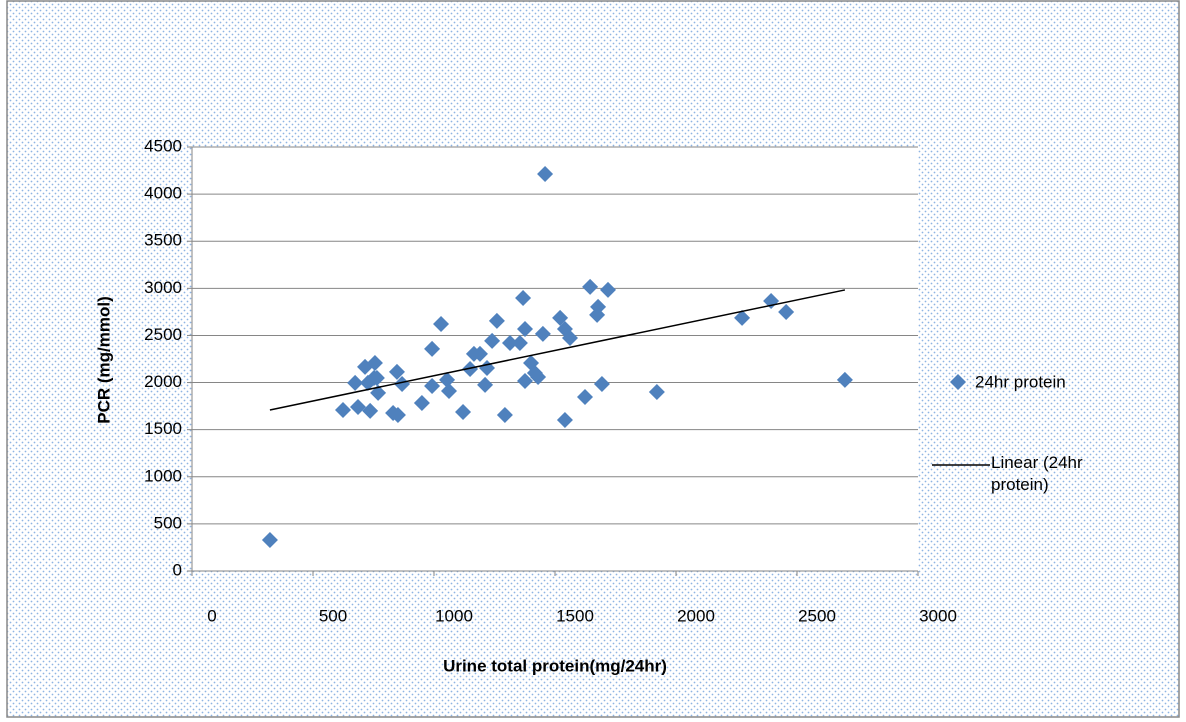 The height and width of the screenshot is (722, 1186). I want to click on y-tick-label: 0, so click(177, 569).